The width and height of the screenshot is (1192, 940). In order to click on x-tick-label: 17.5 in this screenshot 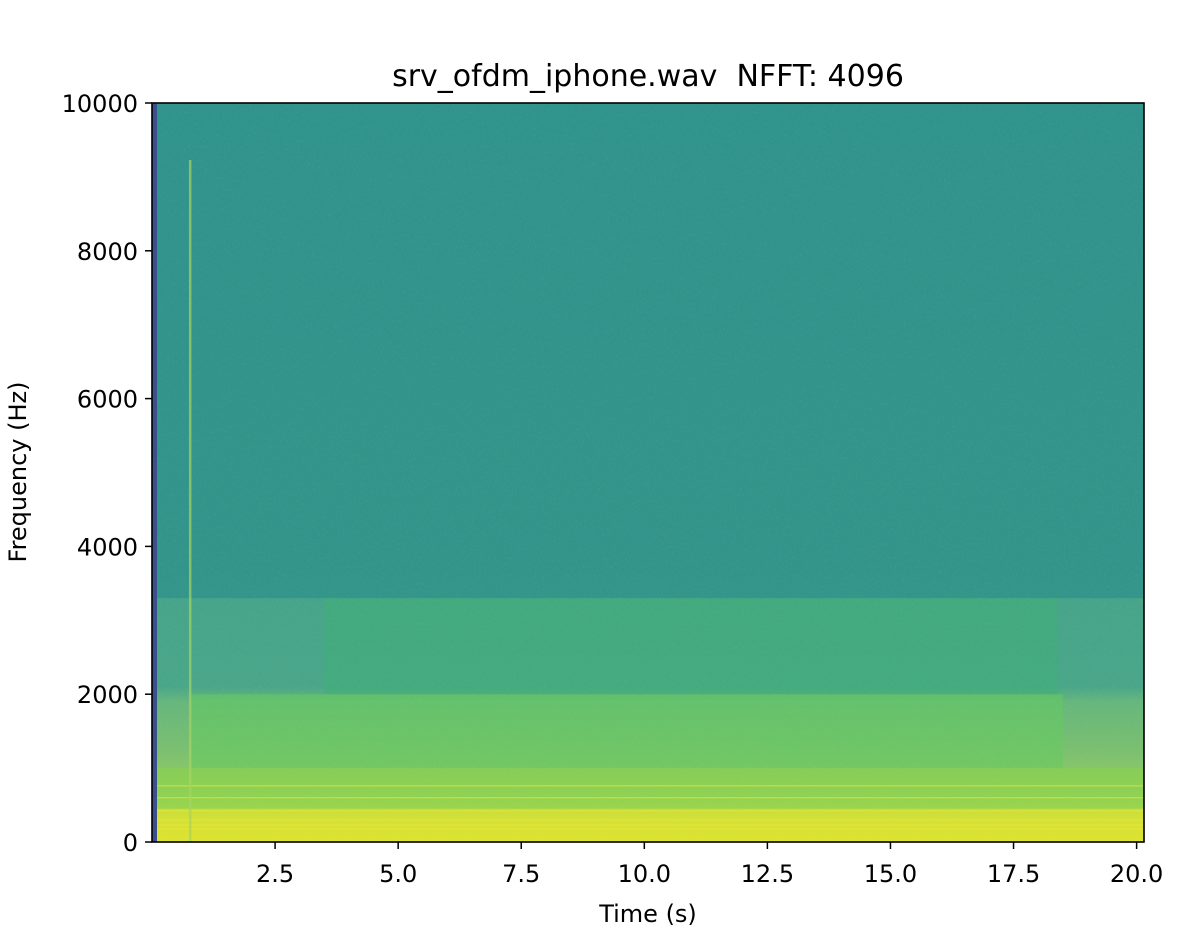, I will do `click(1013, 874)`.